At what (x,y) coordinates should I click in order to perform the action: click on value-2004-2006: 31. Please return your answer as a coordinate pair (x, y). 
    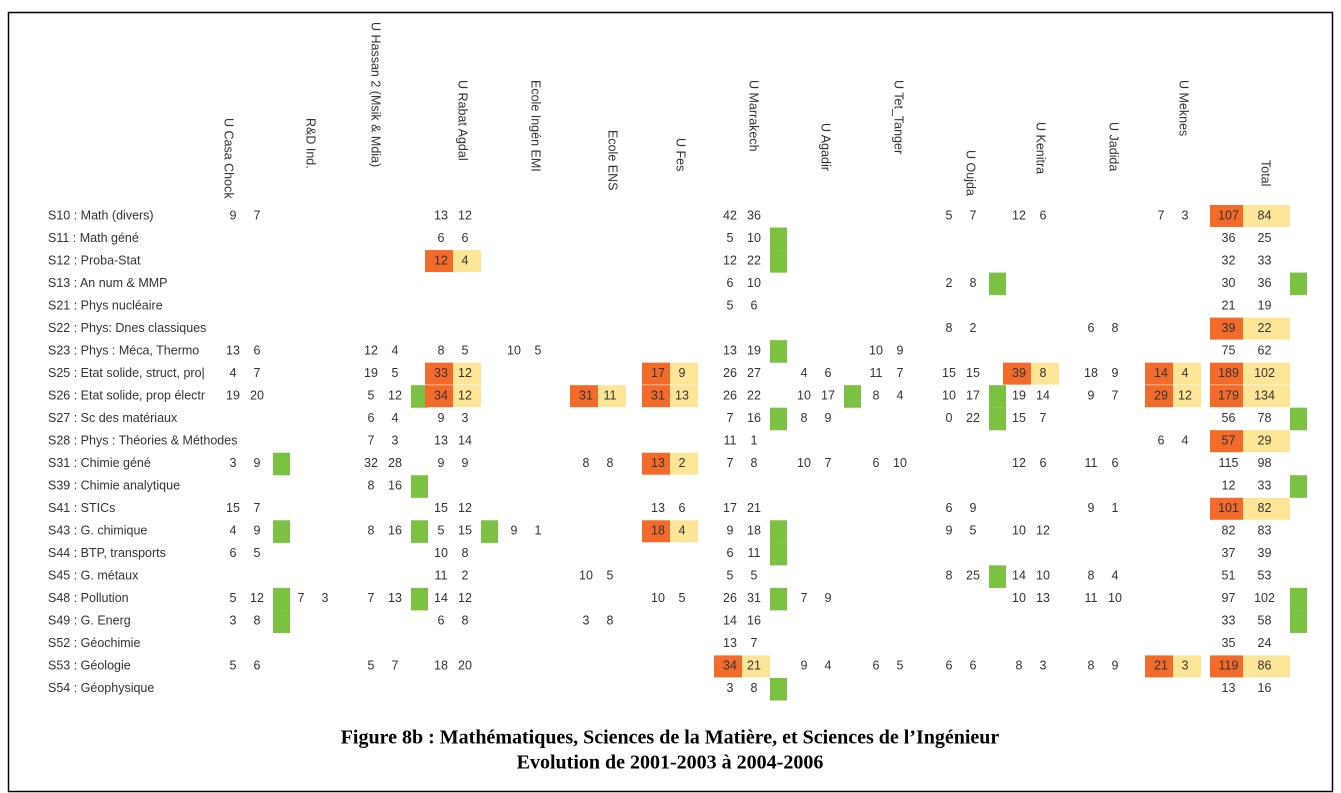
    Looking at the image, I should click on (754, 598).